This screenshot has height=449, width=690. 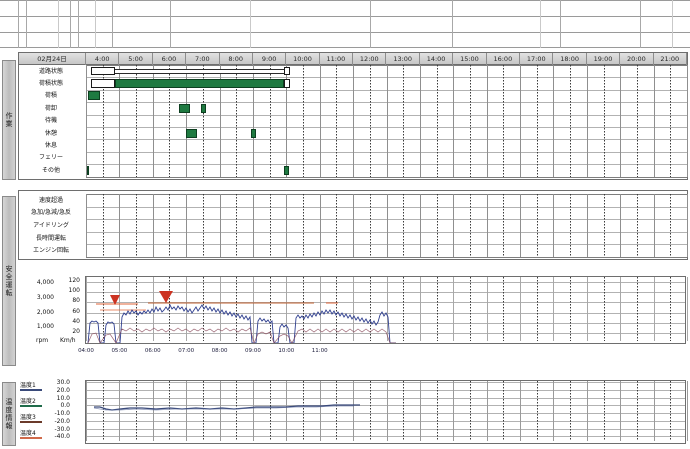 What do you see at coordinates (28, 385) in the screenshot?
I see `temp-legend-label-1: 温度1` at bounding box center [28, 385].